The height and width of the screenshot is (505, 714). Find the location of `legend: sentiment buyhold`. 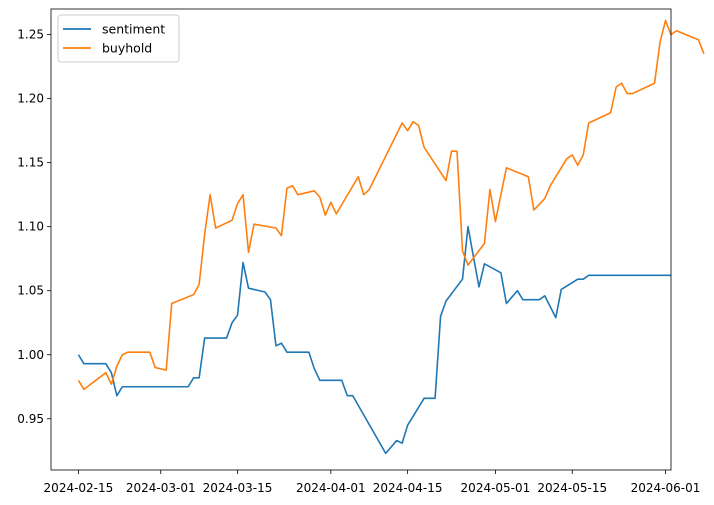

legend: sentiment buyhold is located at coordinates (118, 38).